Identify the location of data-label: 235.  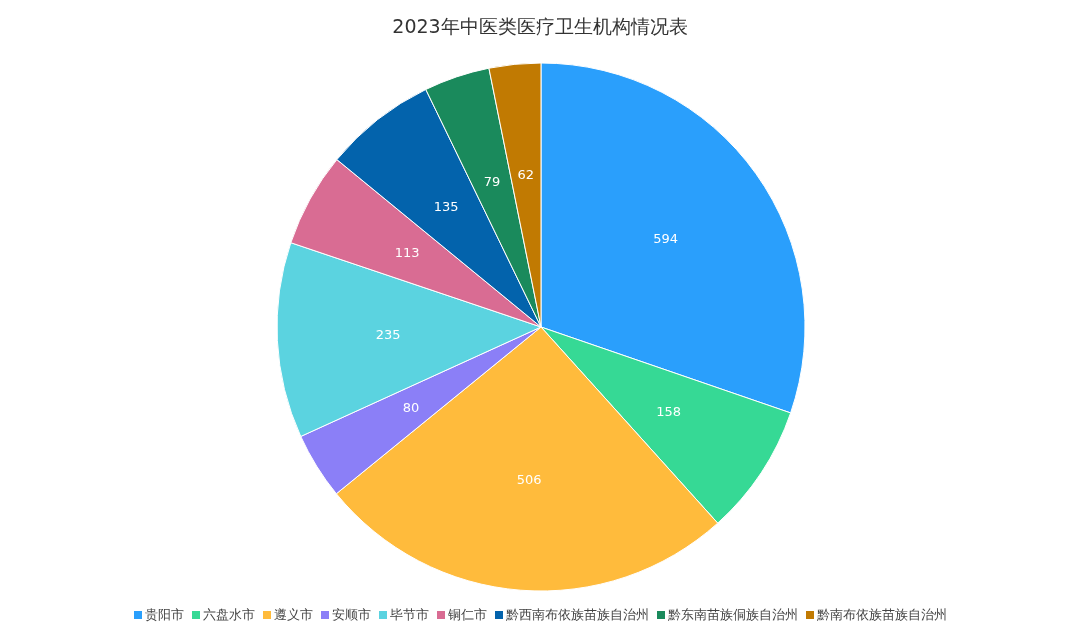
(388, 335).